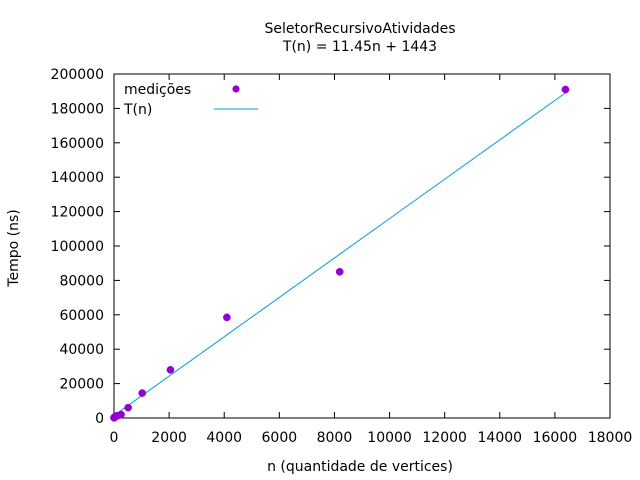 The height and width of the screenshot is (480, 640). I want to click on x-tick-label: 8000, so click(335, 438).